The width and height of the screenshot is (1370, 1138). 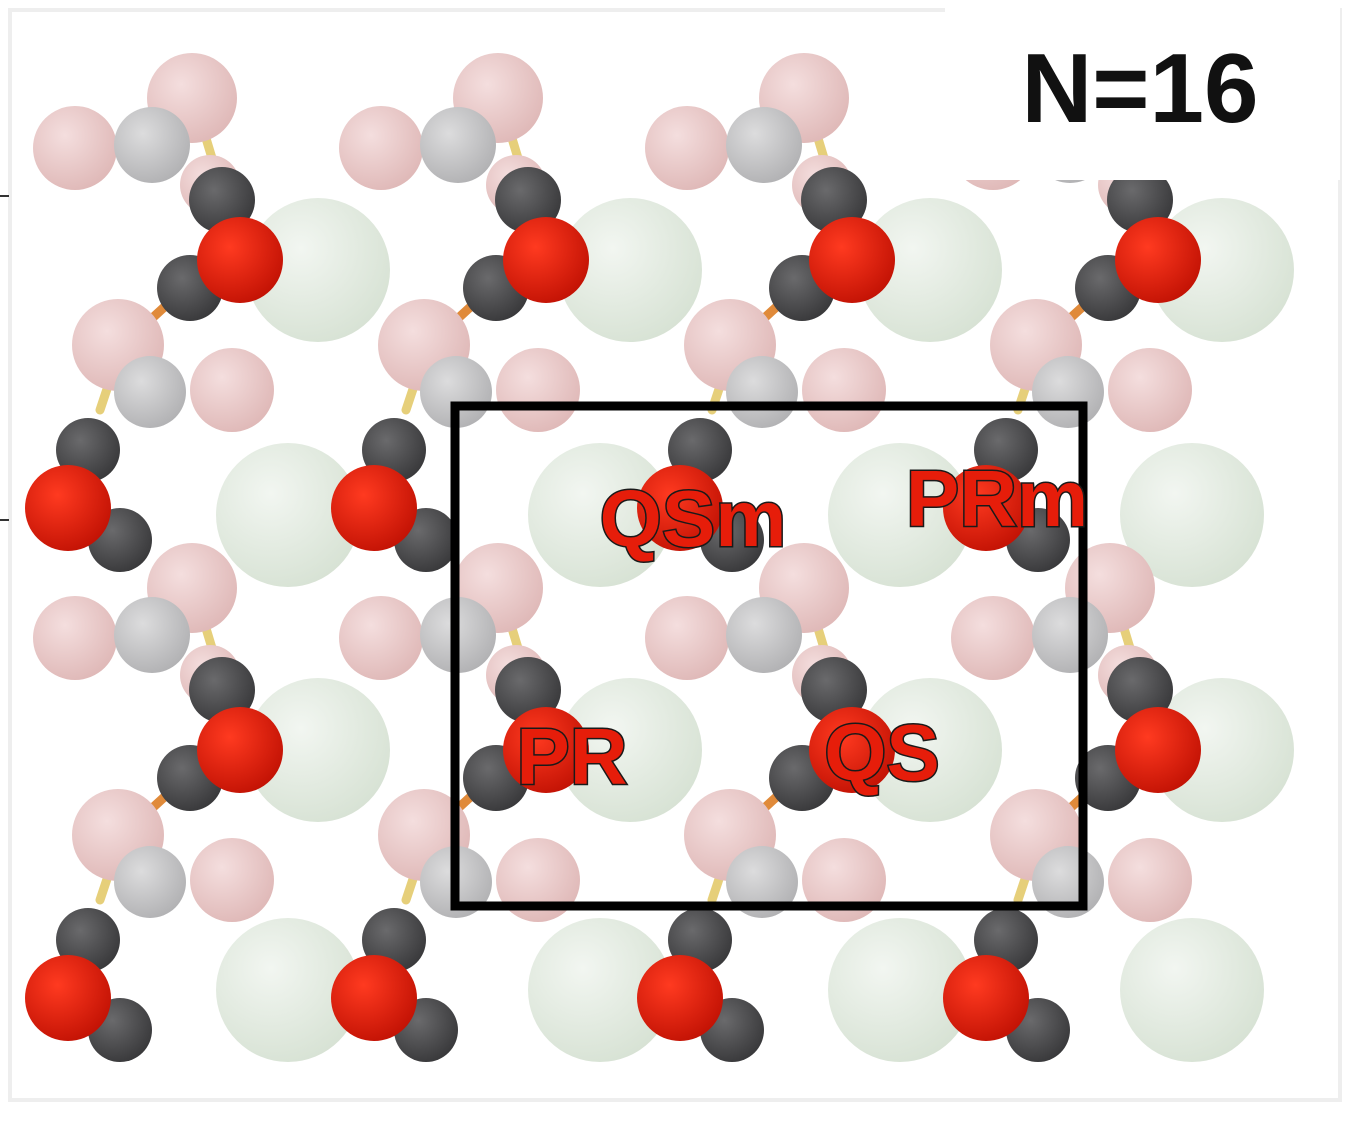 I want to click on site-label-qs: QS, so click(x=882, y=752).